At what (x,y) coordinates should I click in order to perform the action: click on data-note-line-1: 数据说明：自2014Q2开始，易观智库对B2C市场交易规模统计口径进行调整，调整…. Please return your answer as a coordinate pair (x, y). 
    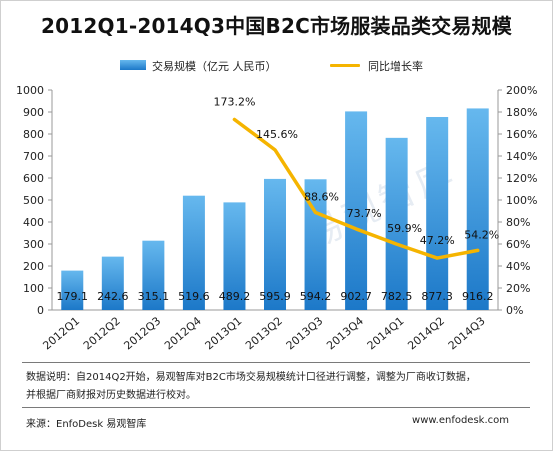
    Looking at the image, I should click on (251, 377).